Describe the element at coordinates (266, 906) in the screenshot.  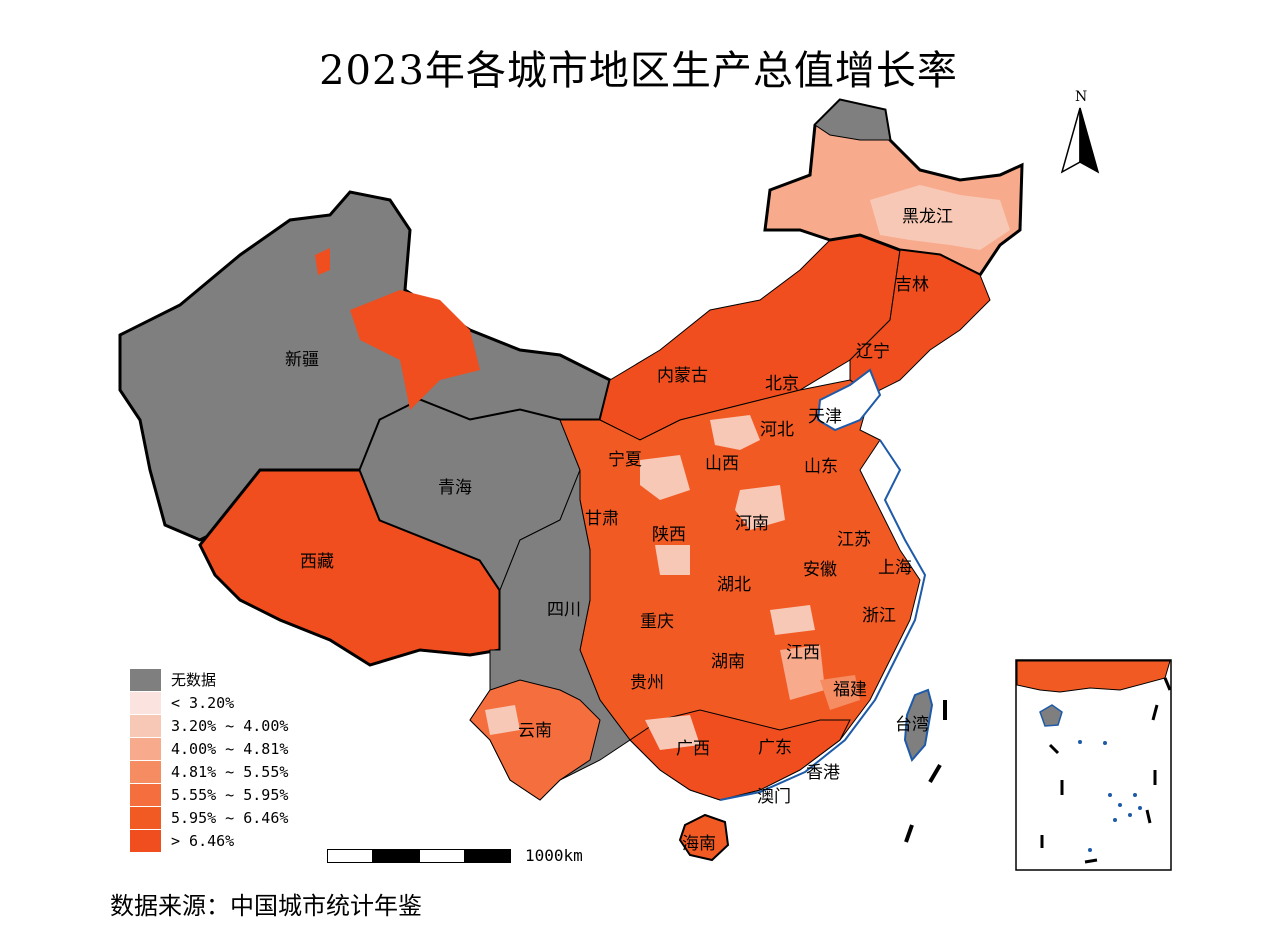
I see `data-source: 数据来源：中国城市统计年鉴` at that location.